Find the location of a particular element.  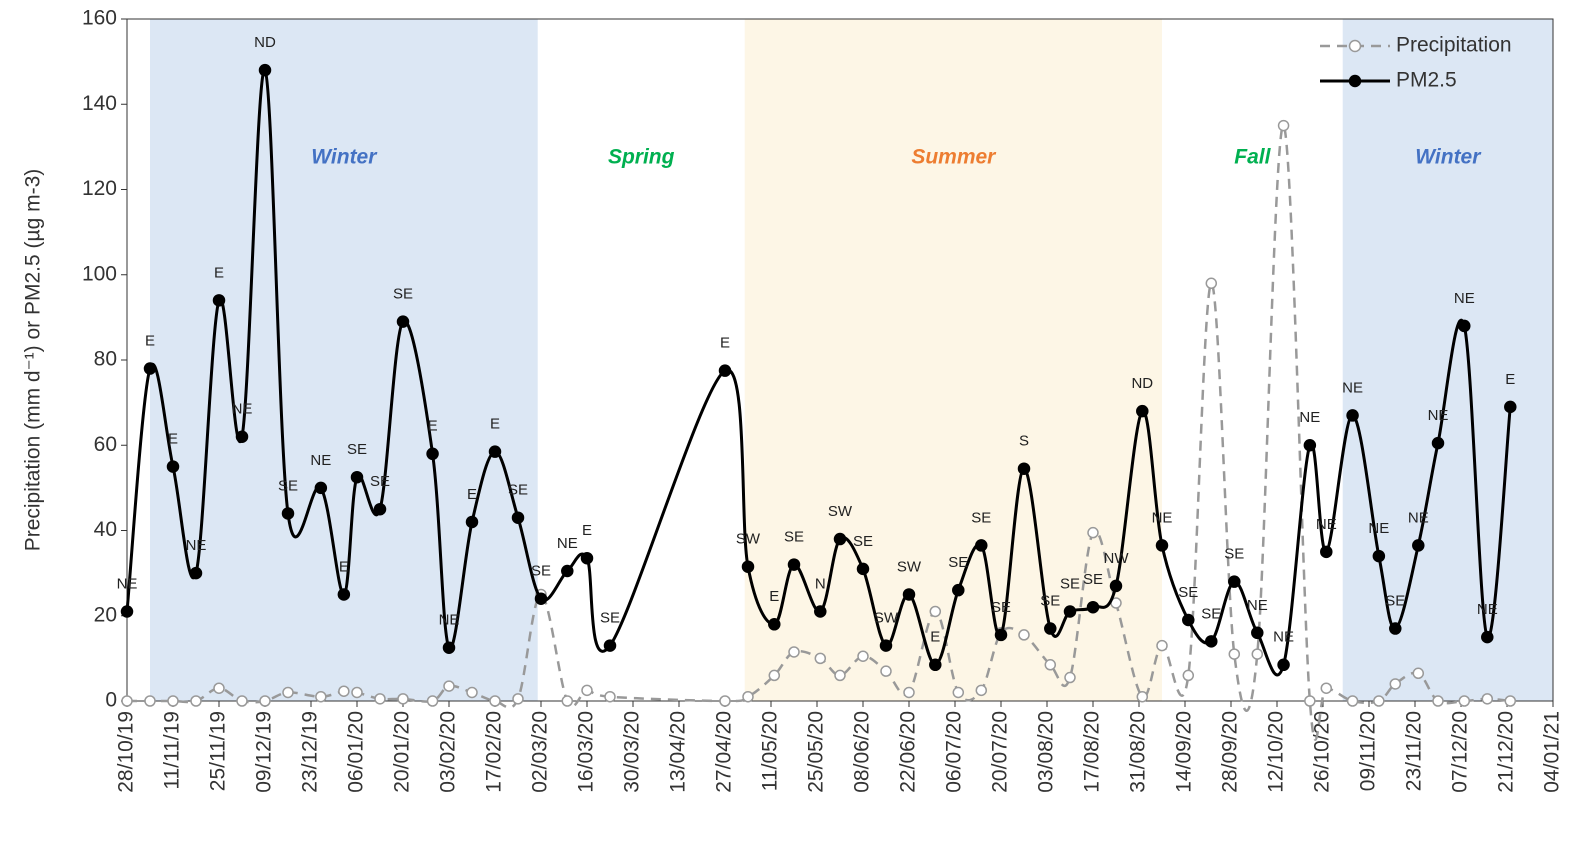

x-tick-label: 31/08/20 is located at coordinates (1138, 752).